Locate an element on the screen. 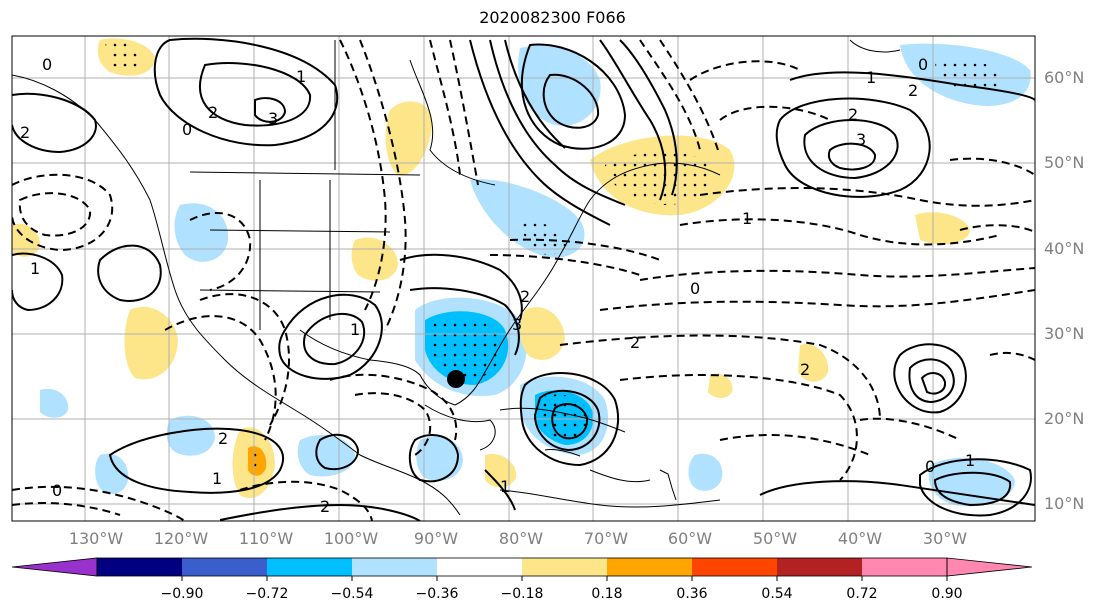 The width and height of the screenshot is (1105, 613). colorbar-tick-label: 0.36 is located at coordinates (692, 594).